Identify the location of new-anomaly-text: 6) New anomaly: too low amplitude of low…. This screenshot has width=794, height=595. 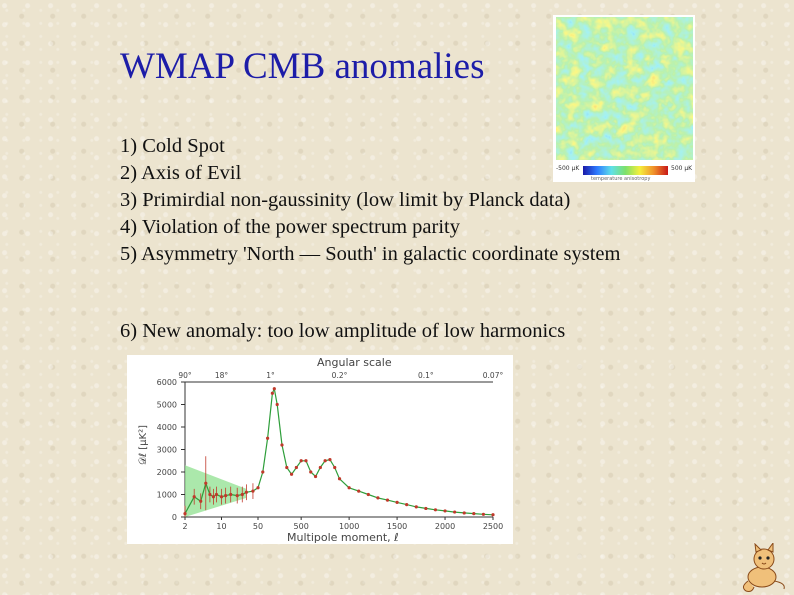
(343, 331).